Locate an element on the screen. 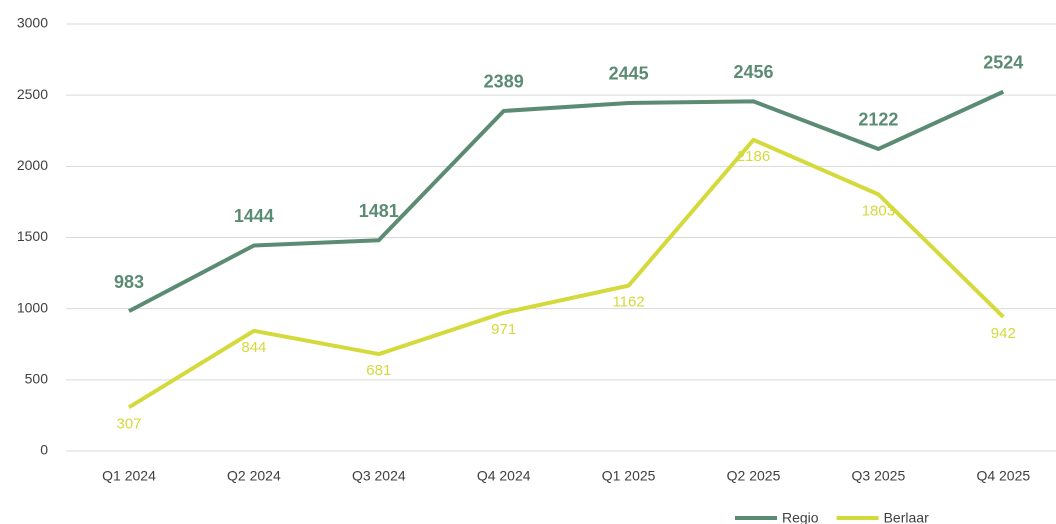  legend-label: Berlaar is located at coordinates (906, 517).